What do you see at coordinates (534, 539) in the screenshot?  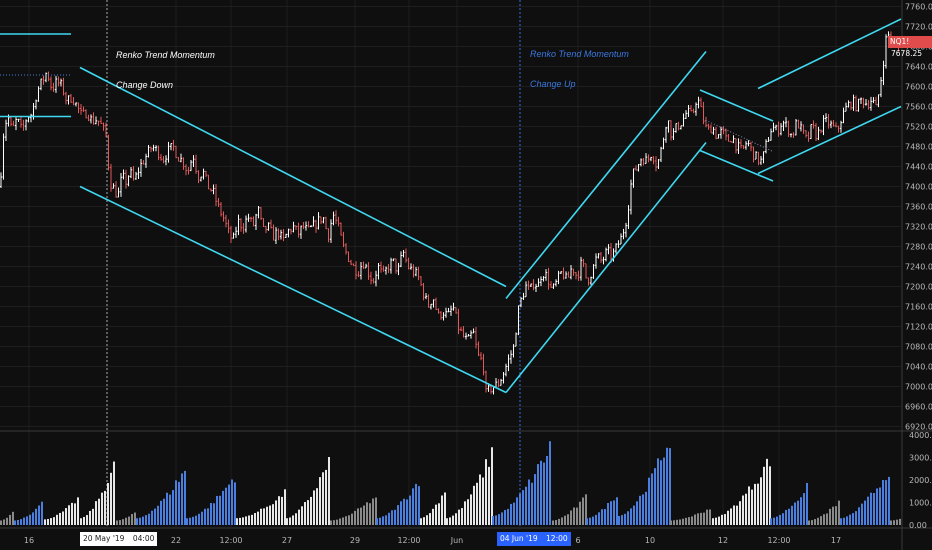 I see `cursor-date-badge-right: 04 Jun '19 12:00` at bounding box center [534, 539].